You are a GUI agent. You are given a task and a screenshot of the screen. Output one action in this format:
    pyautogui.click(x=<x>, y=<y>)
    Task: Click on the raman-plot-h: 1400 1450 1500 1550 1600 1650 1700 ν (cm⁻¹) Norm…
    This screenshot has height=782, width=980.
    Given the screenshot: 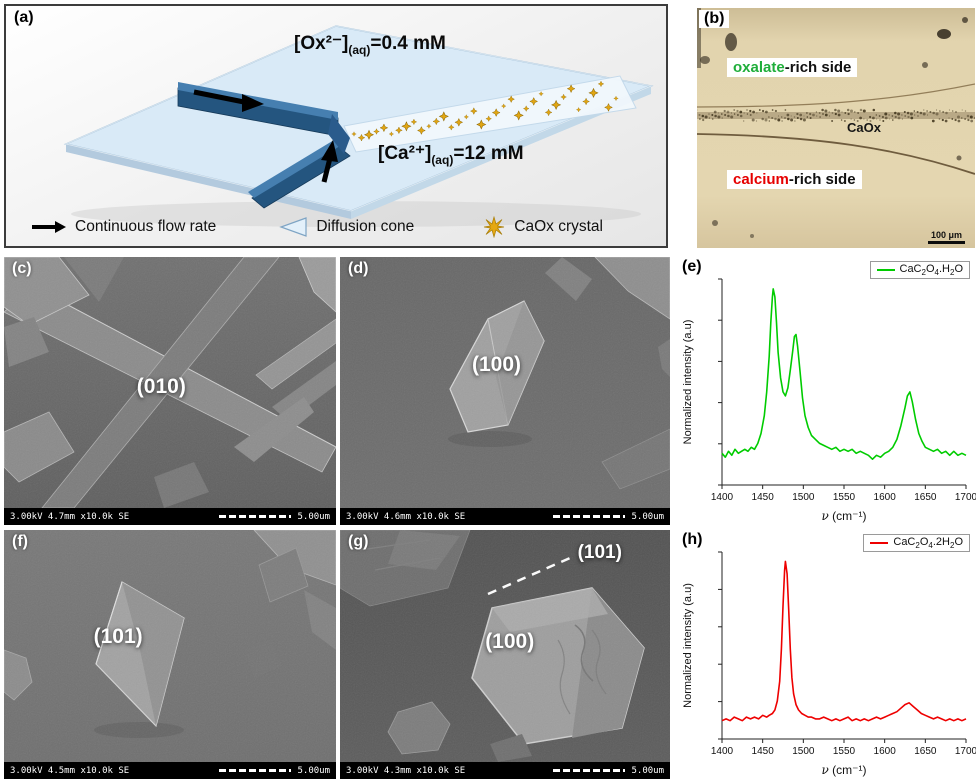 What is the action you would take?
    pyautogui.click(x=829, y=654)
    